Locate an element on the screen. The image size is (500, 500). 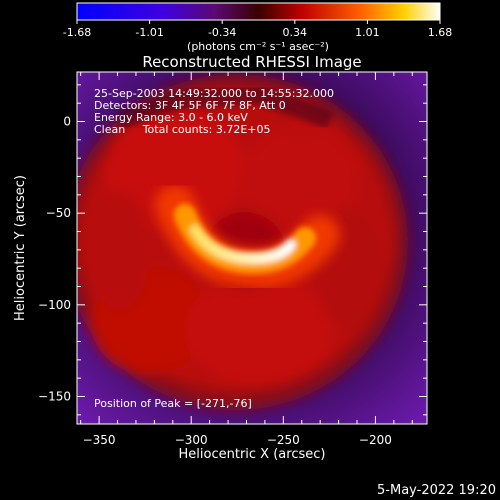
colorbar-ticks is located at coordinates (258, 22).